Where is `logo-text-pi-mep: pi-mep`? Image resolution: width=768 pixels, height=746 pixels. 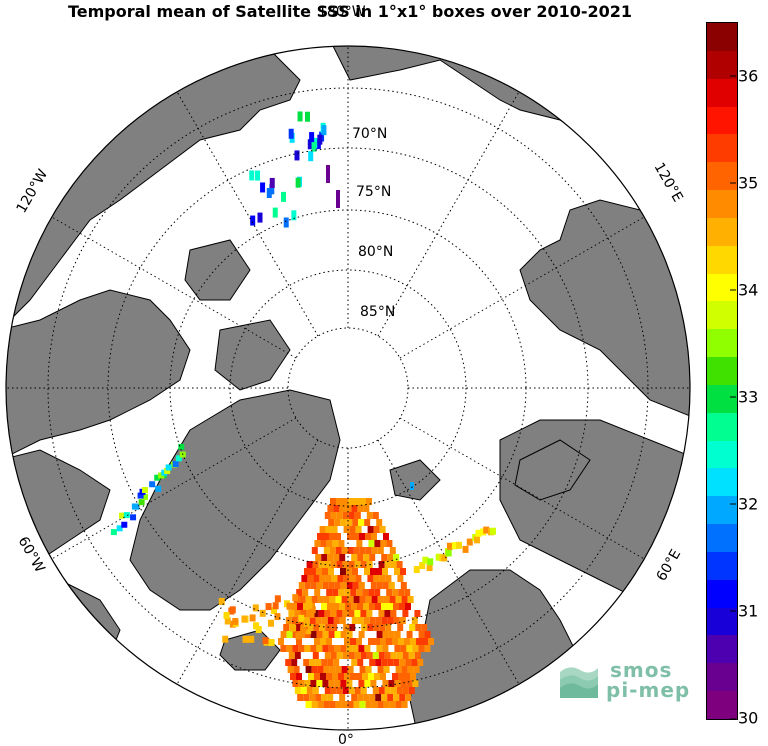
logo-text-pi-mep: pi-mep is located at coordinates (648, 690).